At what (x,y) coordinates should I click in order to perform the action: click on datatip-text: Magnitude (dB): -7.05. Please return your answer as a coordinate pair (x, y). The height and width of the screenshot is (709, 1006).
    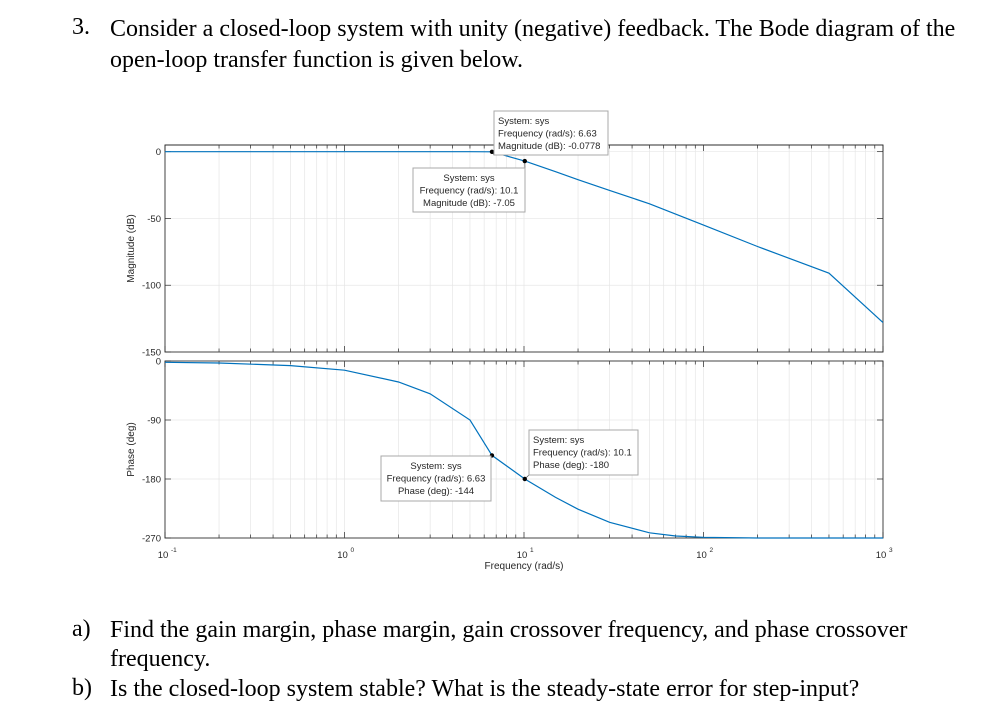
    Looking at the image, I should click on (469, 203).